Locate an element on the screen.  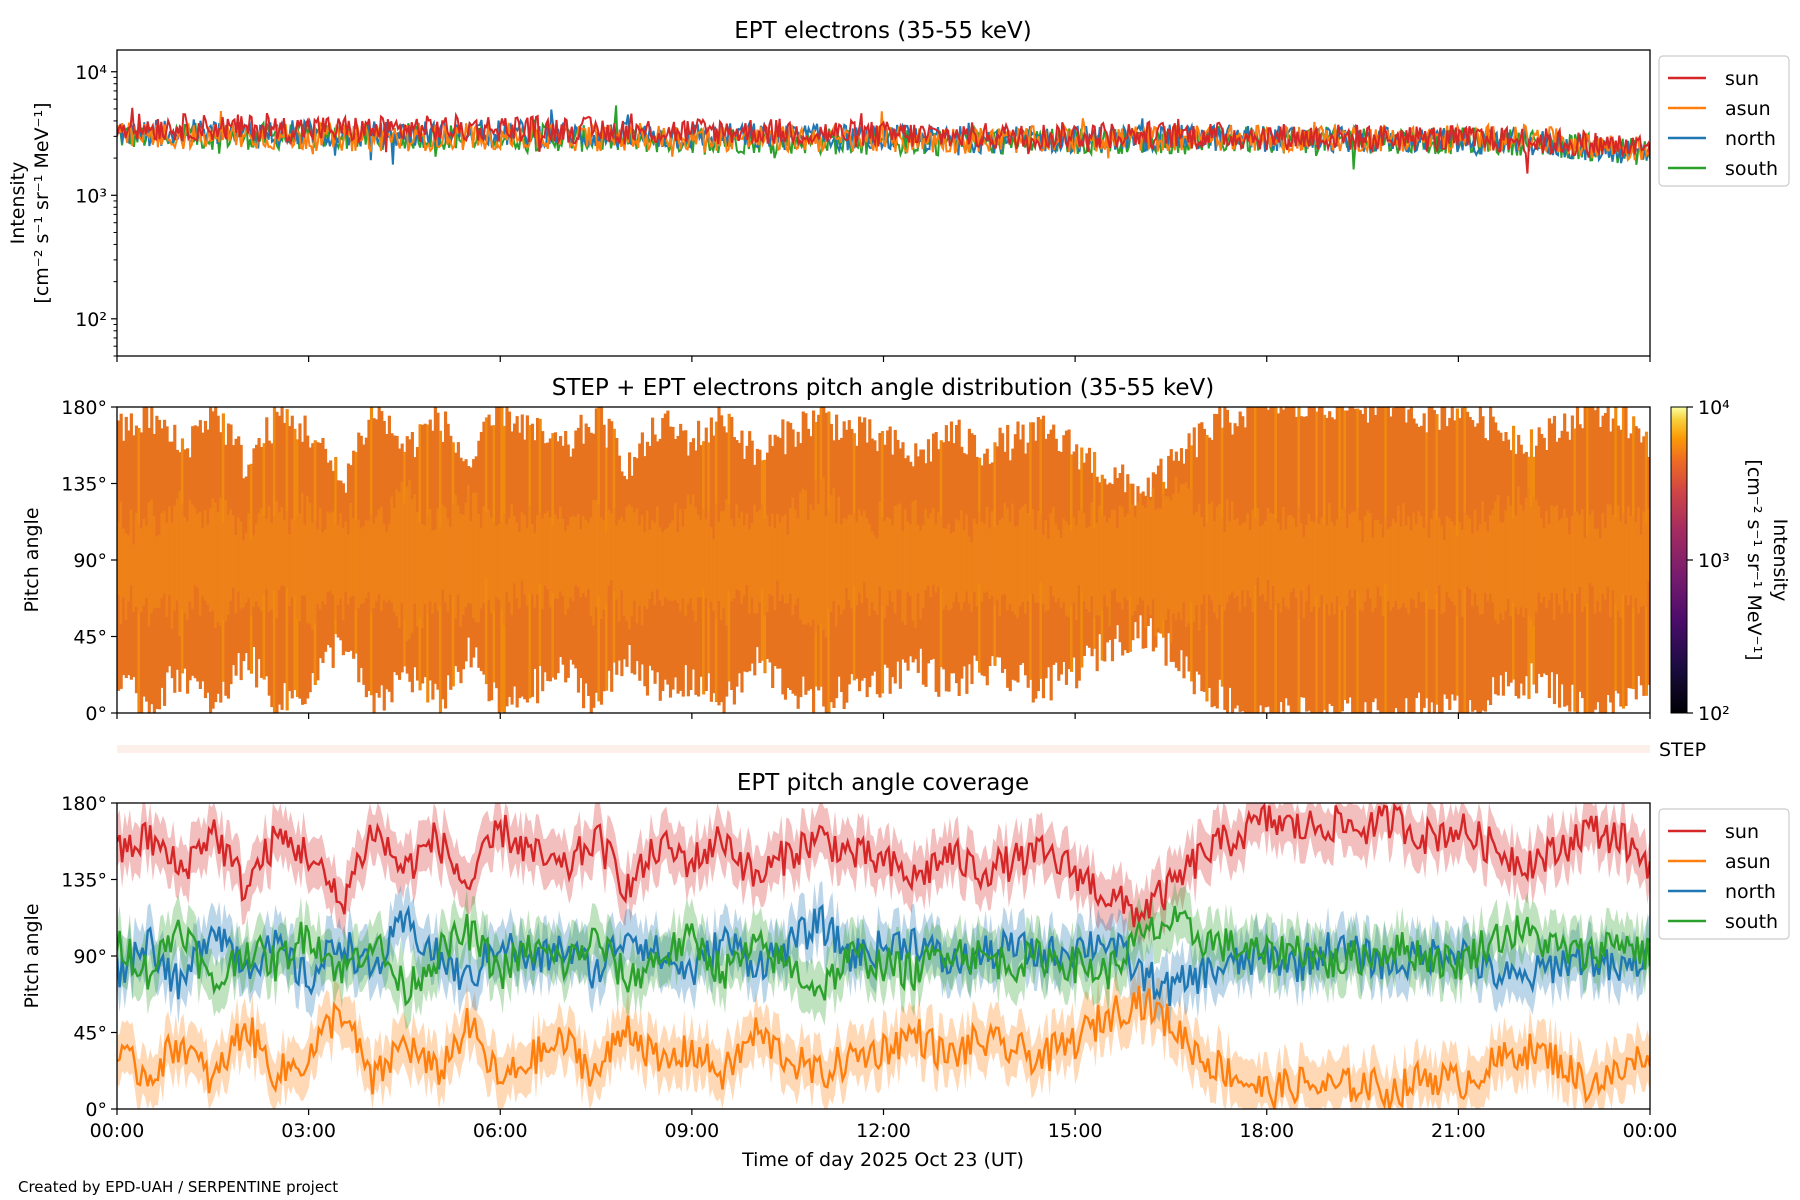
x-tick-label: 00:00 is located at coordinates (1650, 1131).